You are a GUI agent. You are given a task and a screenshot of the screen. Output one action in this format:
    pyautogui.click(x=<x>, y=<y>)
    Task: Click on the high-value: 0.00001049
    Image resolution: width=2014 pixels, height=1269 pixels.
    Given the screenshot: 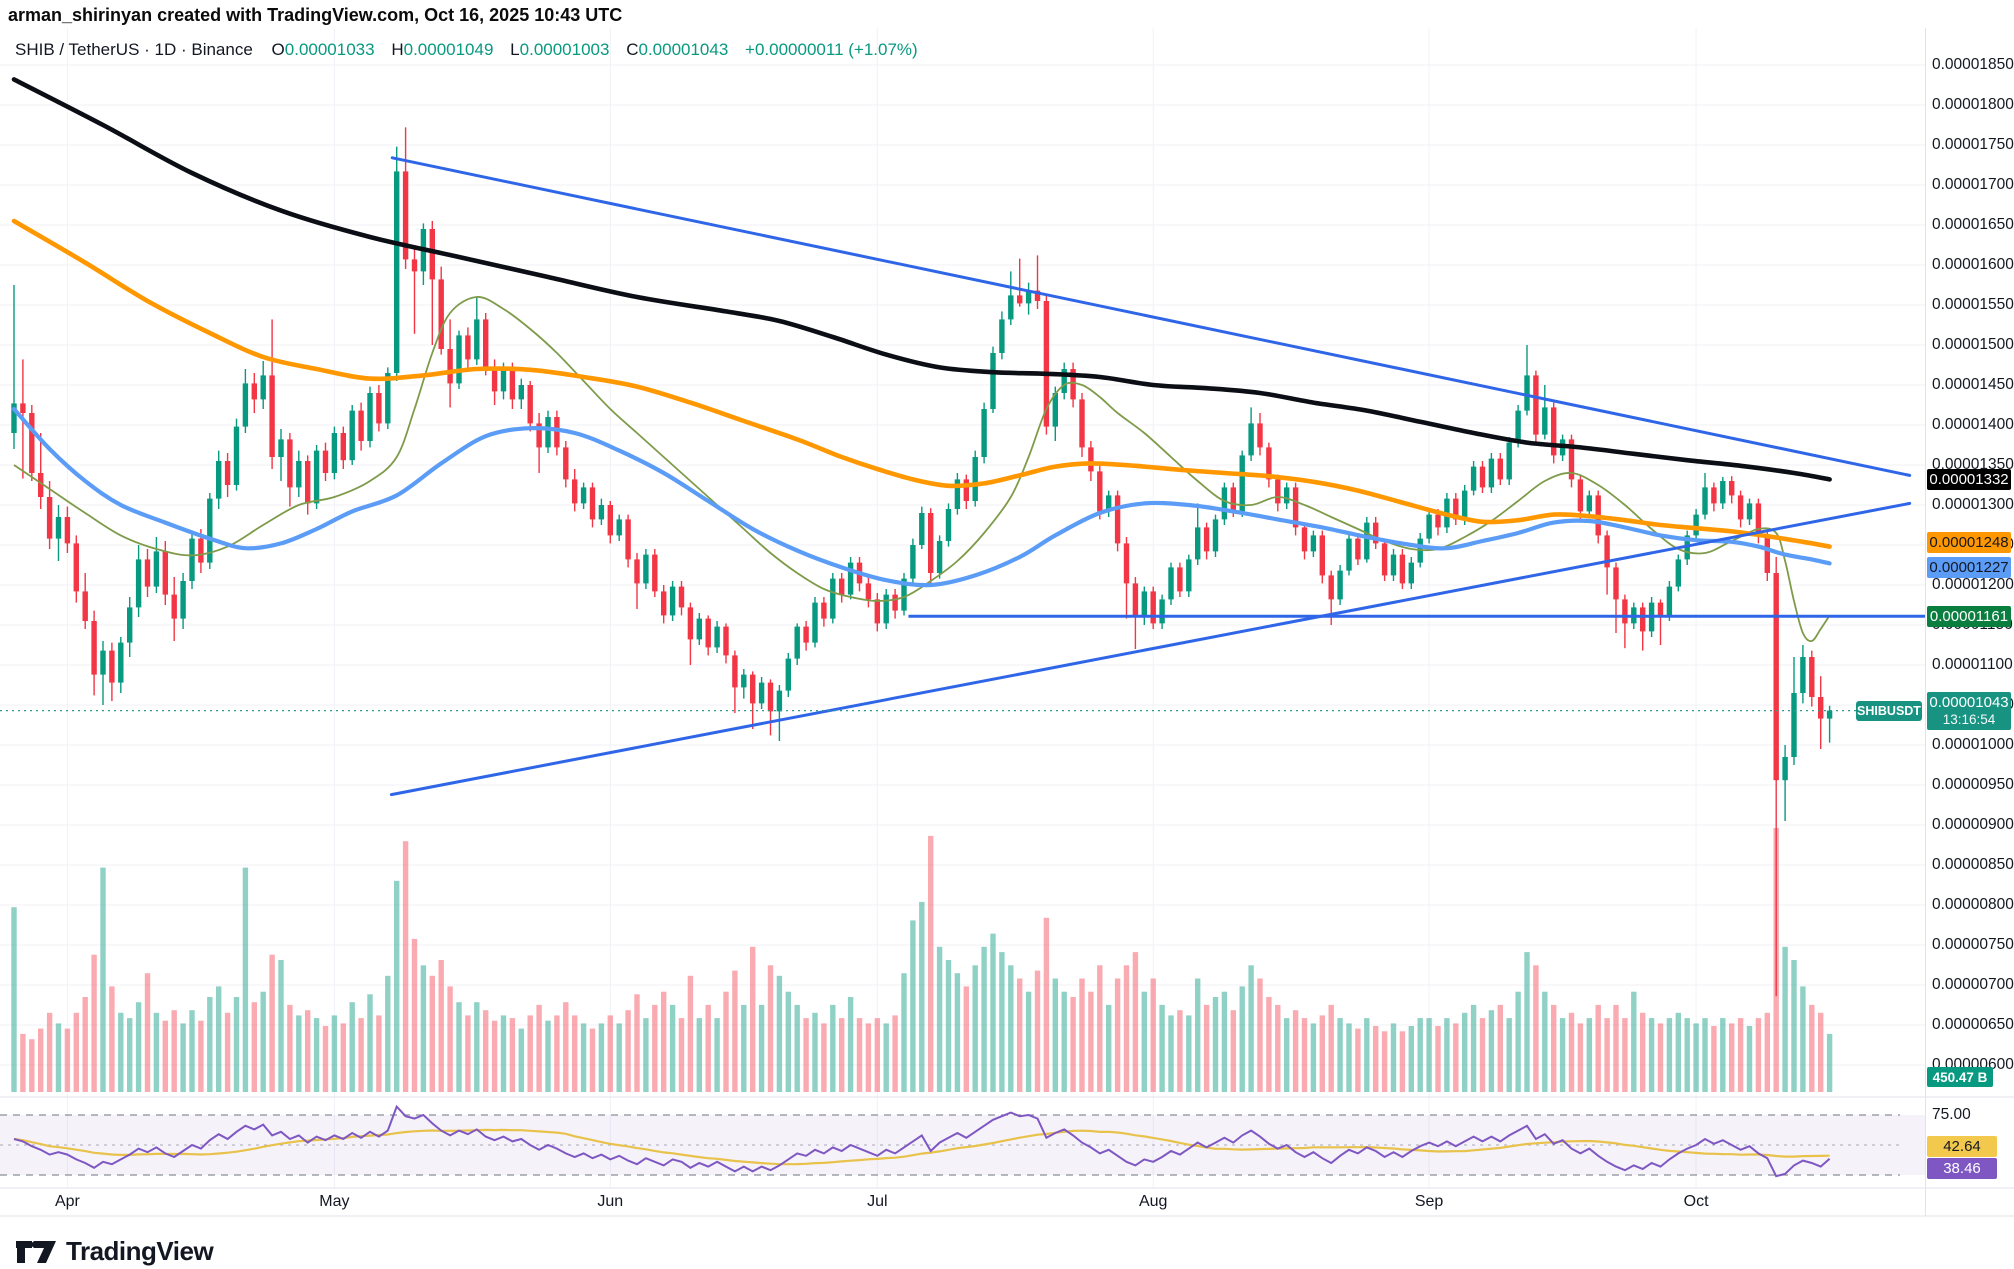 What is the action you would take?
    pyautogui.click(x=448, y=49)
    